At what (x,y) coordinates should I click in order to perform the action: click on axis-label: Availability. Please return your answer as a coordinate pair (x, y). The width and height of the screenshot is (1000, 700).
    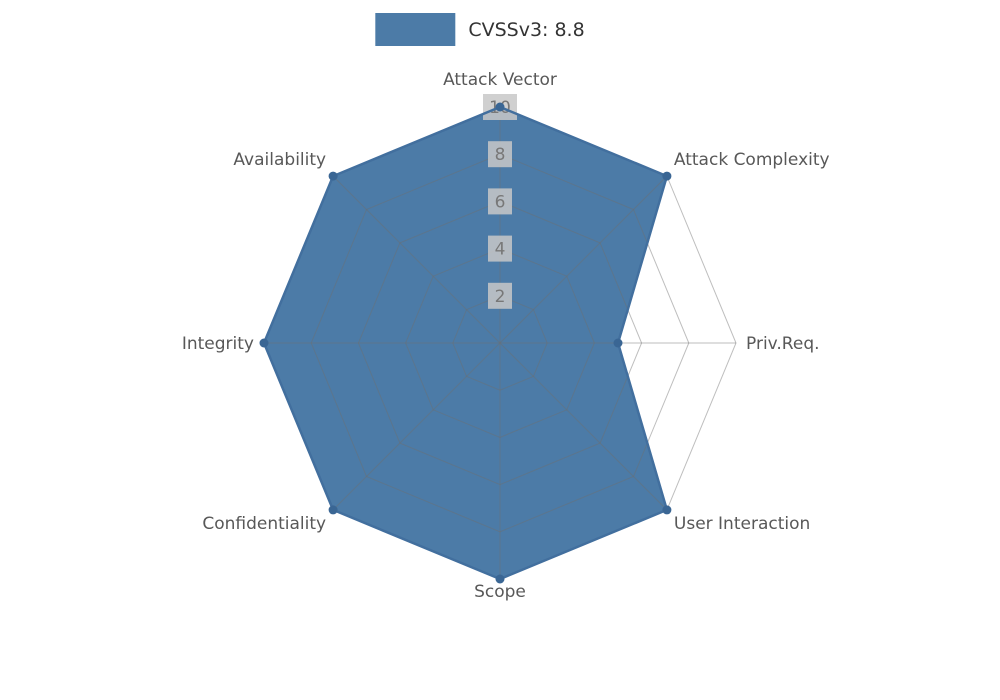
    Looking at the image, I should click on (279, 160).